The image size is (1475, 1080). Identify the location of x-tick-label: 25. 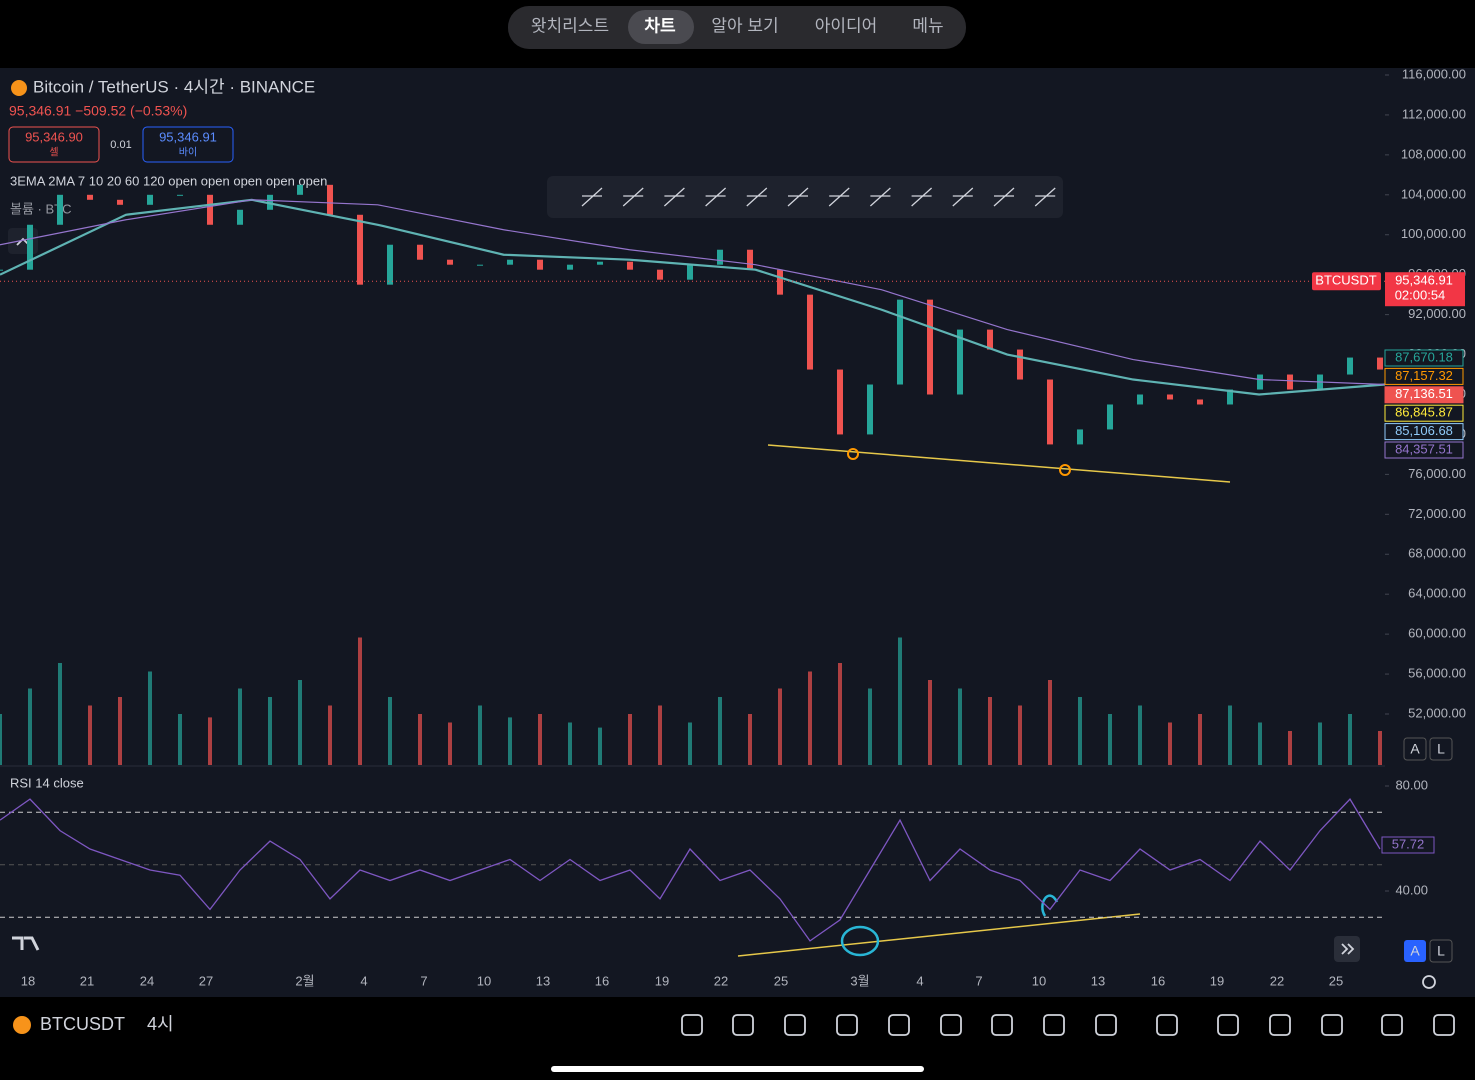
(1336, 980).